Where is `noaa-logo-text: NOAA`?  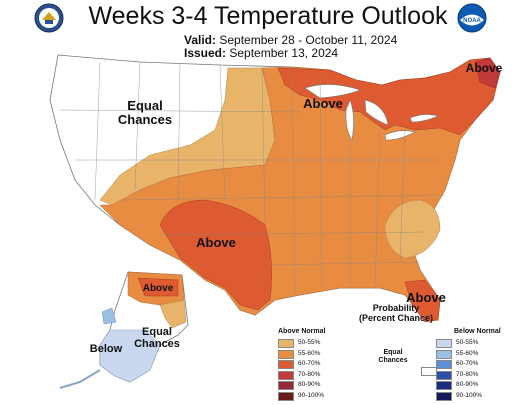 noaa-logo-text: NOAA is located at coordinates (472, 21).